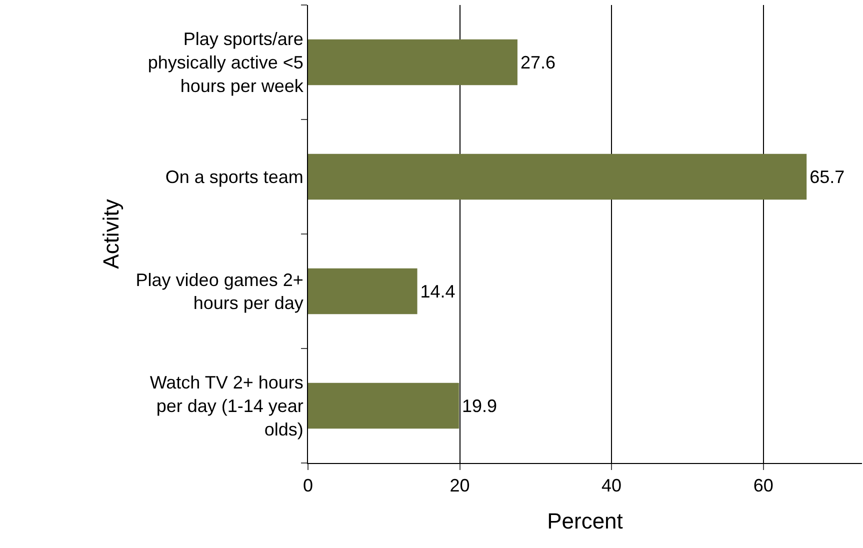 The image size is (863, 548). Describe the element at coordinates (538, 62) in the screenshot. I see `data-label: 27.6` at that location.